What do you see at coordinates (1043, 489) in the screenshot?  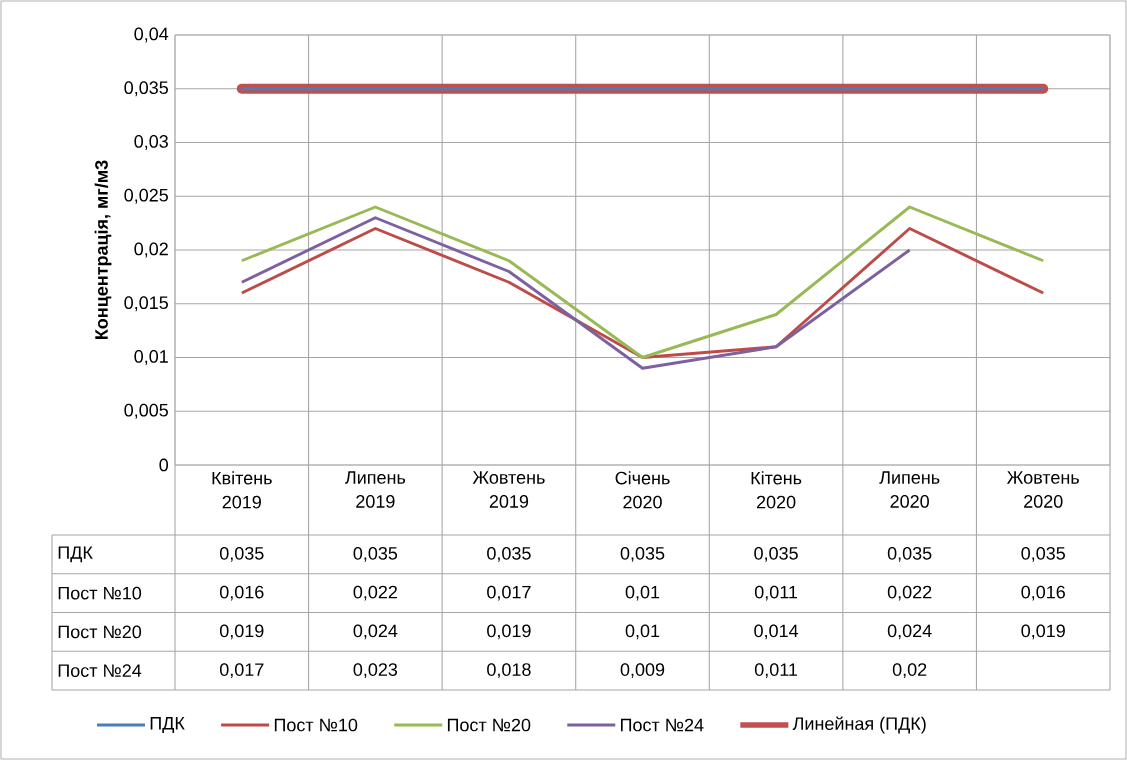 I see `x-tick-label: Жовтень 2020` at bounding box center [1043, 489].